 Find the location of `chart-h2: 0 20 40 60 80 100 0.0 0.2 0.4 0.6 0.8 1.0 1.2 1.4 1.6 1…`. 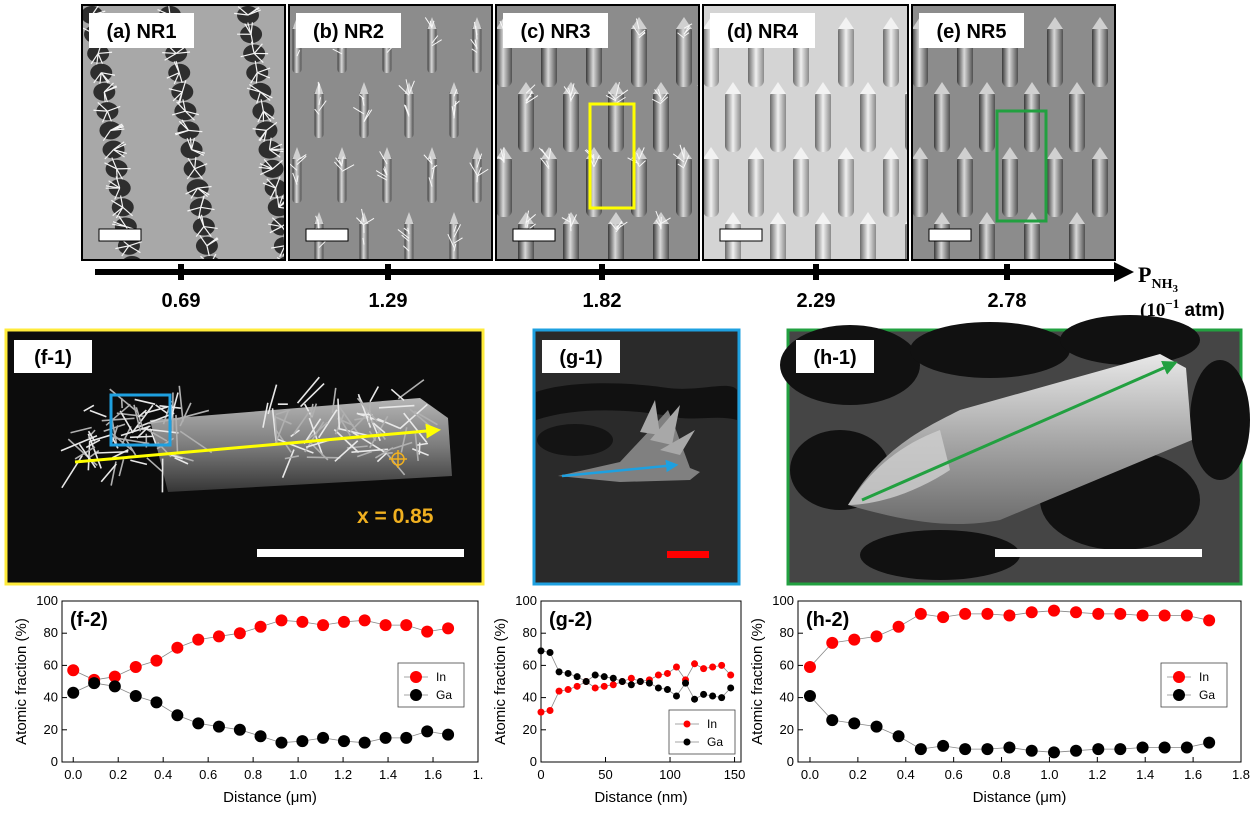

chart-h2: 0 20 40 60 80 100 0.0 0.2 0.4 0.6 0.8 1.0 1.2 1.4 1.6 1… is located at coordinates (999, 699).